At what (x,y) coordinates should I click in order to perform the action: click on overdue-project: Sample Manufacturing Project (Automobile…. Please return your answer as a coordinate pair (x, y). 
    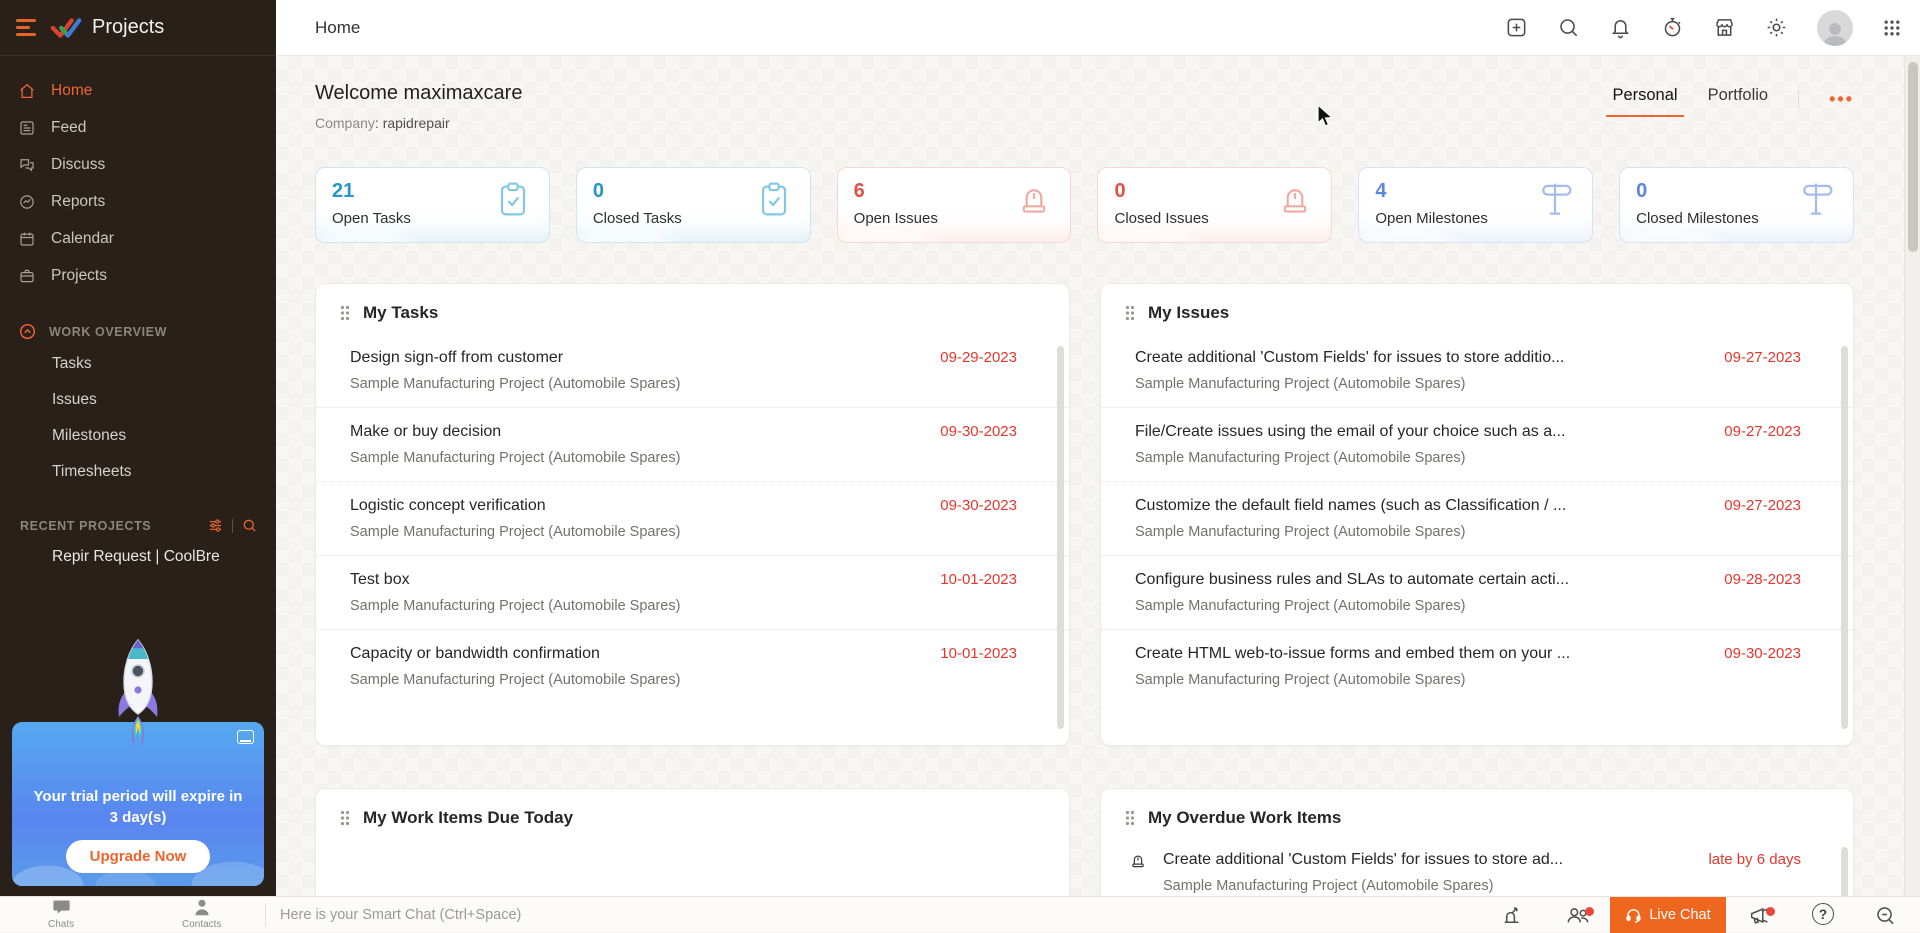
    Looking at the image, I should click on (1328, 886).